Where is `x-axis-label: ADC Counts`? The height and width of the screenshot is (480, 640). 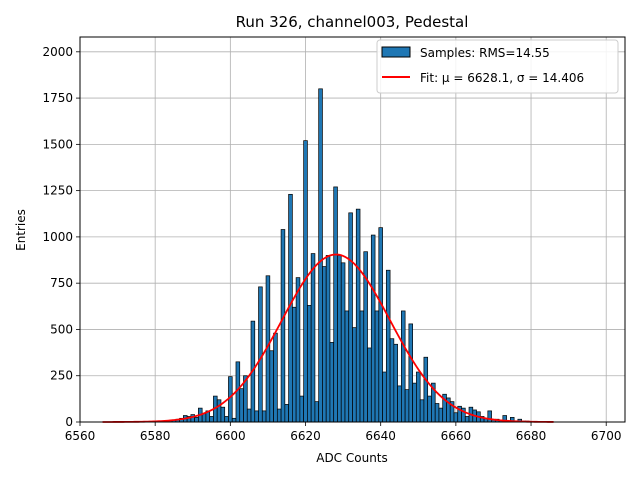
x-axis-label: ADC Counts is located at coordinates (352, 458).